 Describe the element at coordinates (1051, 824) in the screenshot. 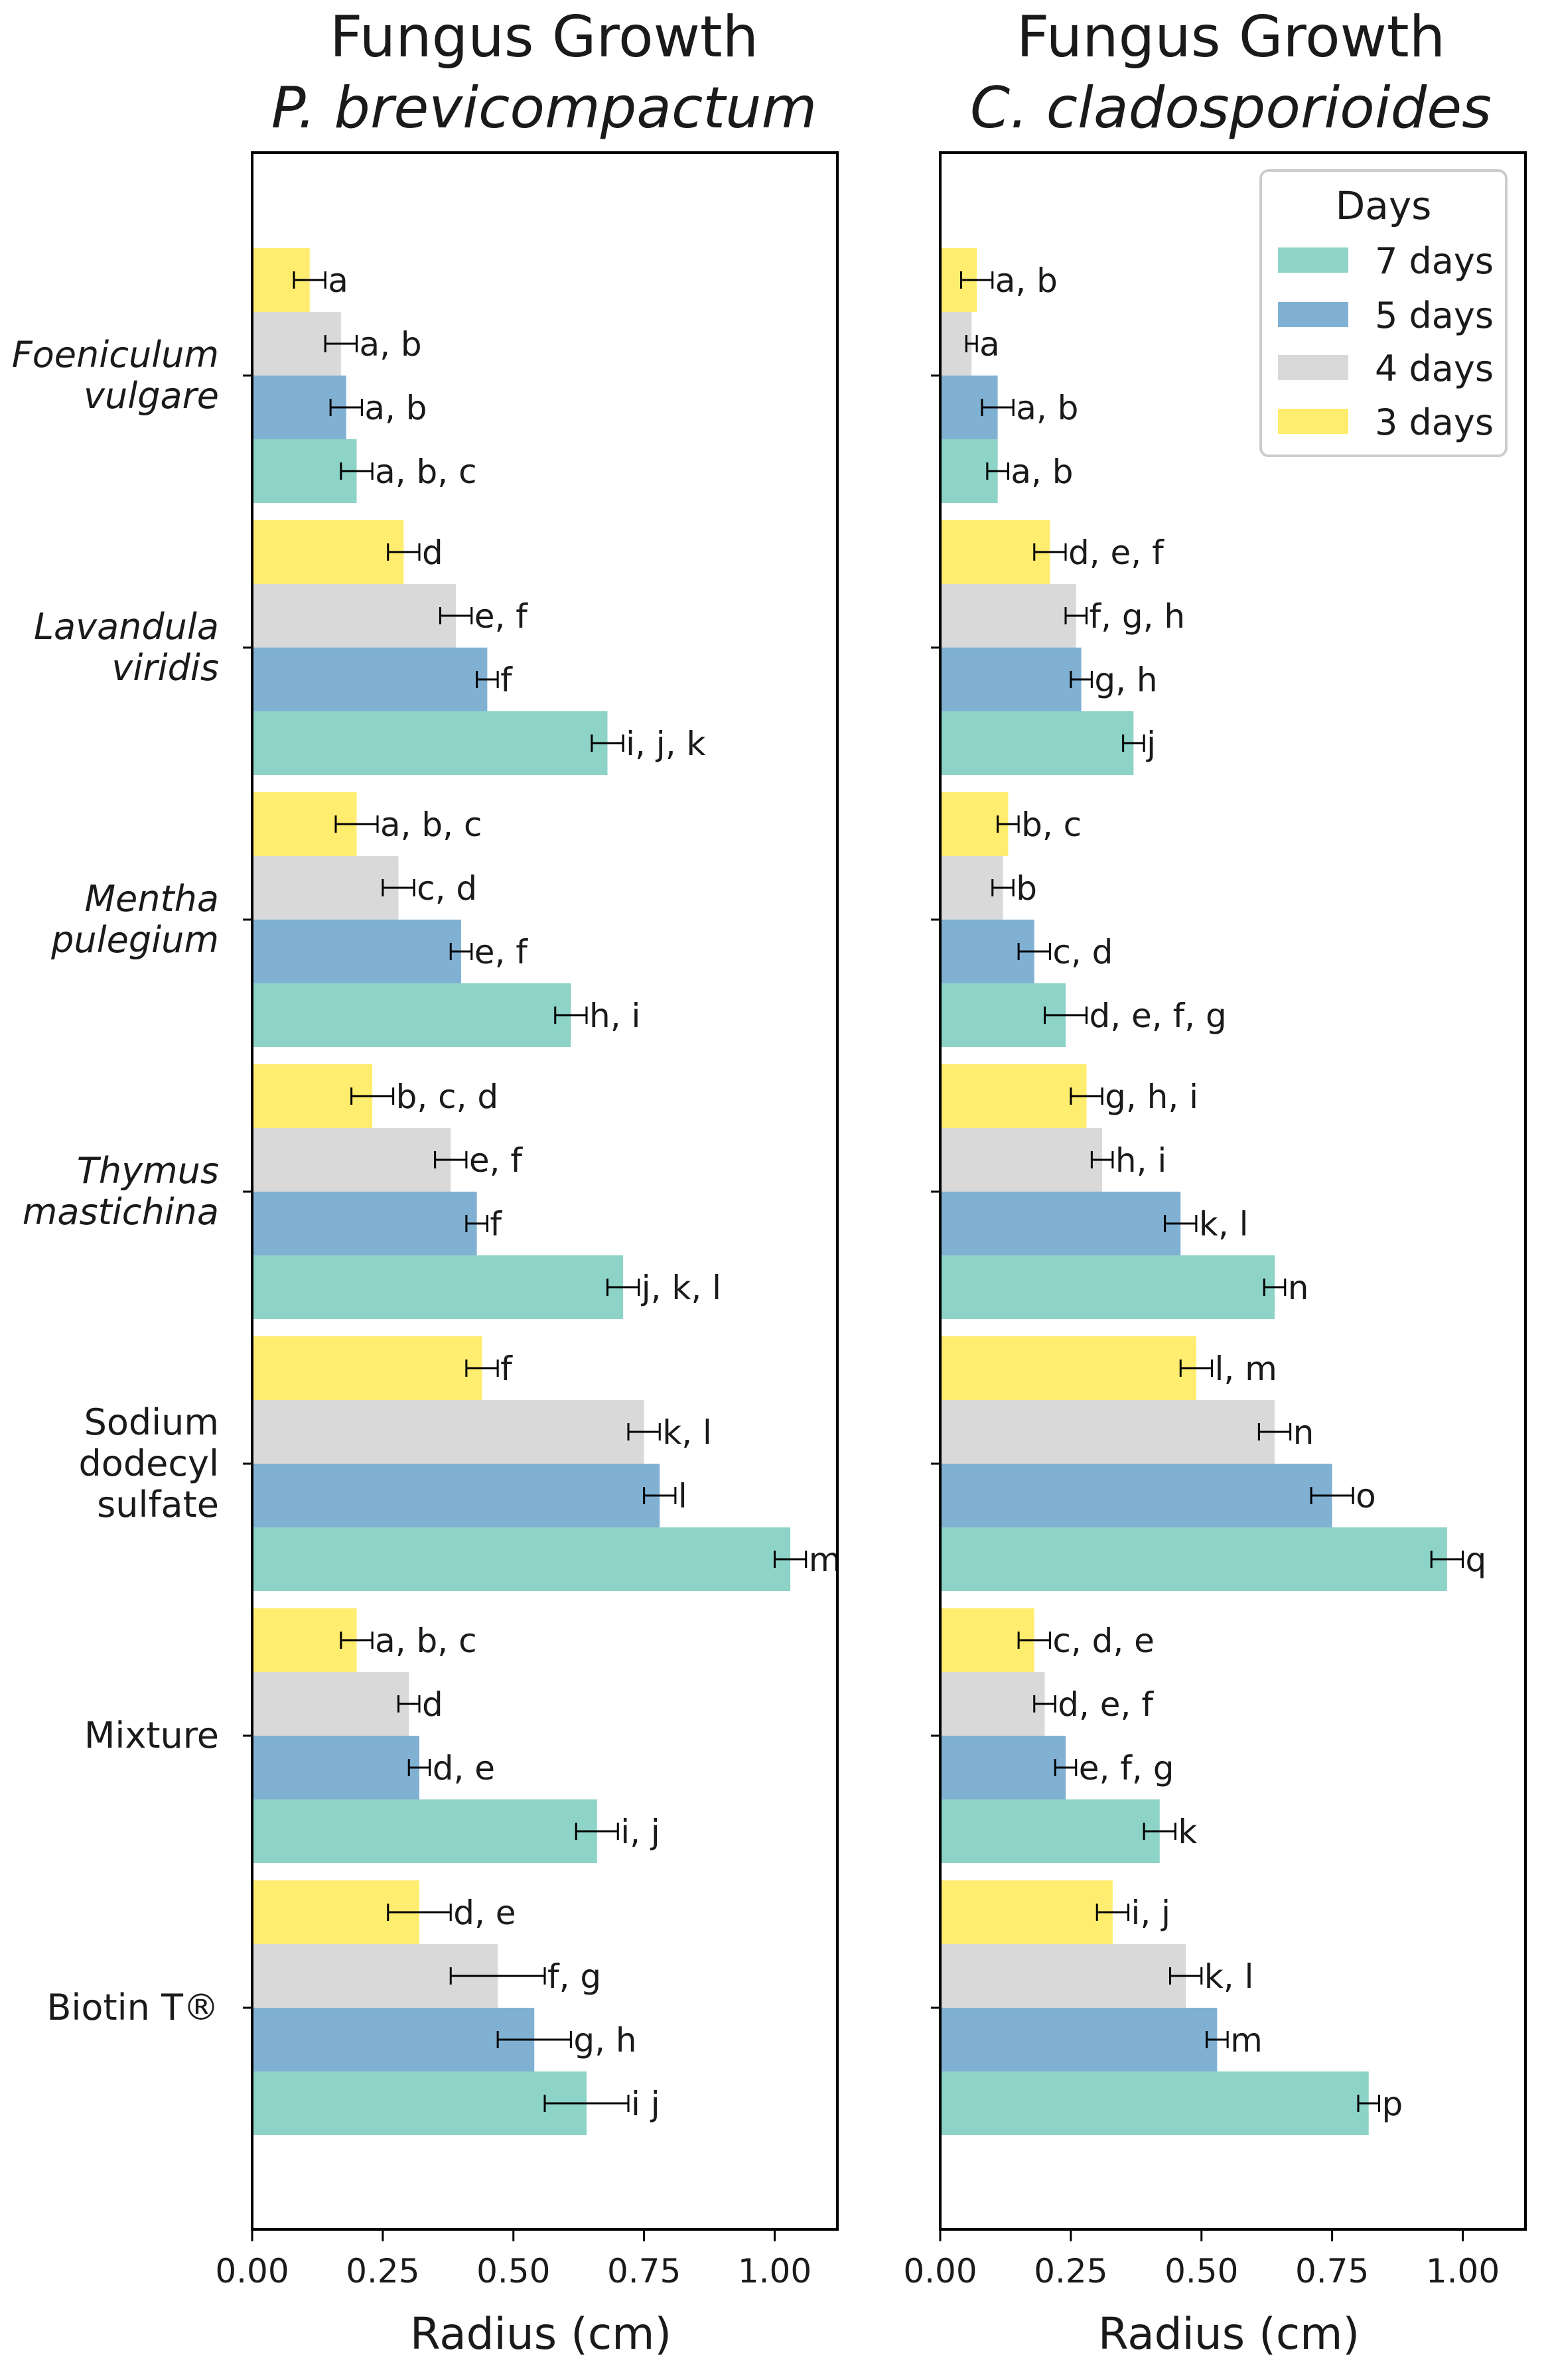

I see `panel2-cat2-3-days-significance-label: b, c` at that location.